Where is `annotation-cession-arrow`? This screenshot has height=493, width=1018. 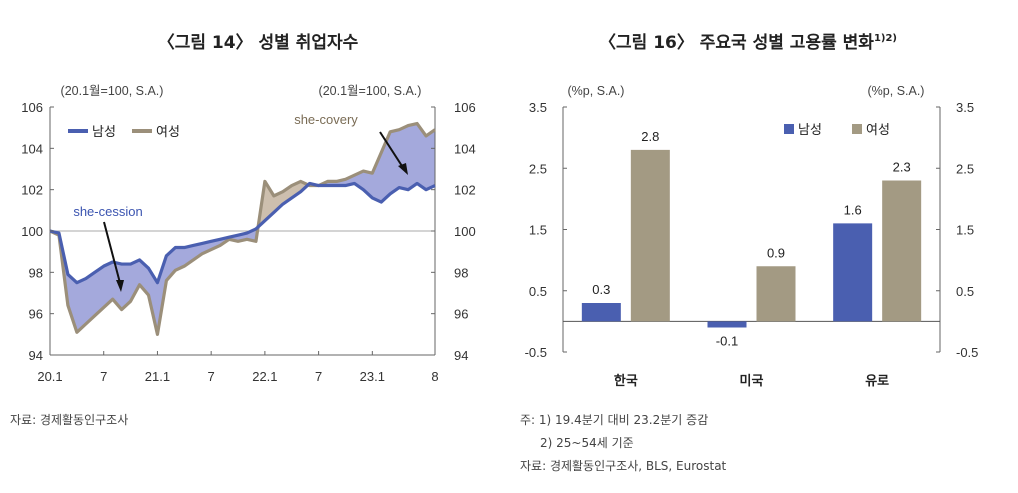
annotation-cession-arrow is located at coordinates (112, 252).